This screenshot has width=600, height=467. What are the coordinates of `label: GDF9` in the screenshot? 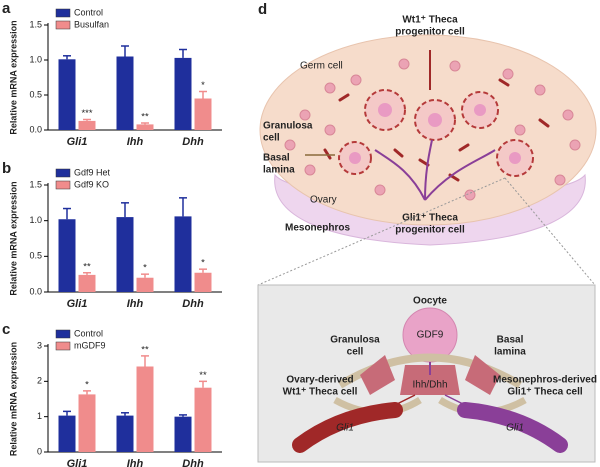 It's located at (430, 335).